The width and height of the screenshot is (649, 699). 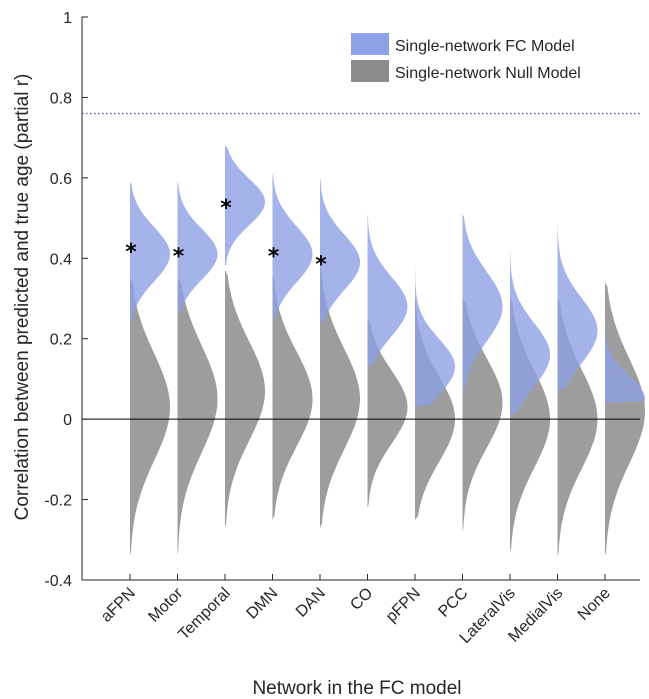 I want to click on x-tick-label-afpn: aFPN, so click(x=118, y=605).